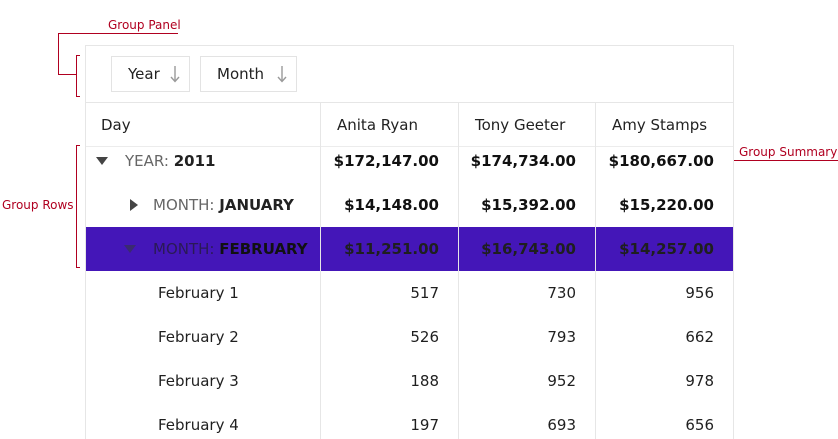 This screenshot has height=439, width=838. I want to click on value-cell: 952, so click(561, 381).